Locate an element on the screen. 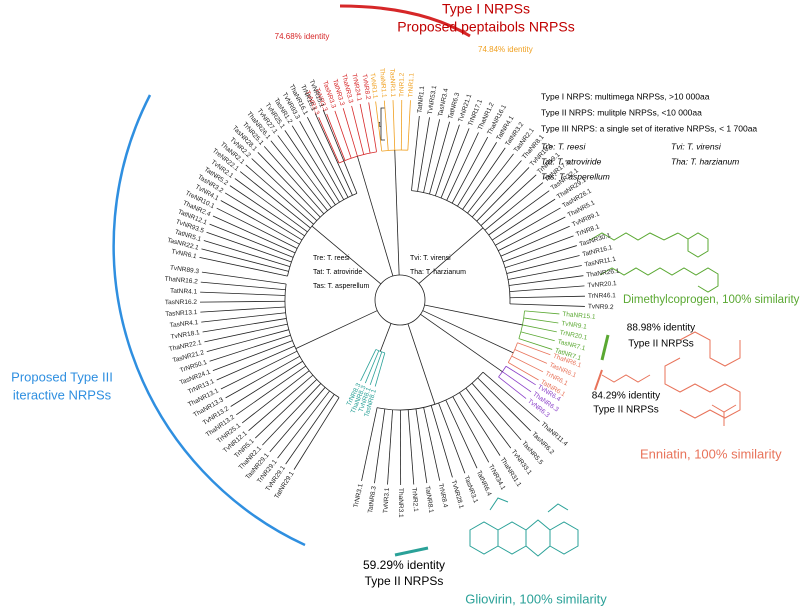  leaf-label: TvNR9.1 is located at coordinates (574, 325).